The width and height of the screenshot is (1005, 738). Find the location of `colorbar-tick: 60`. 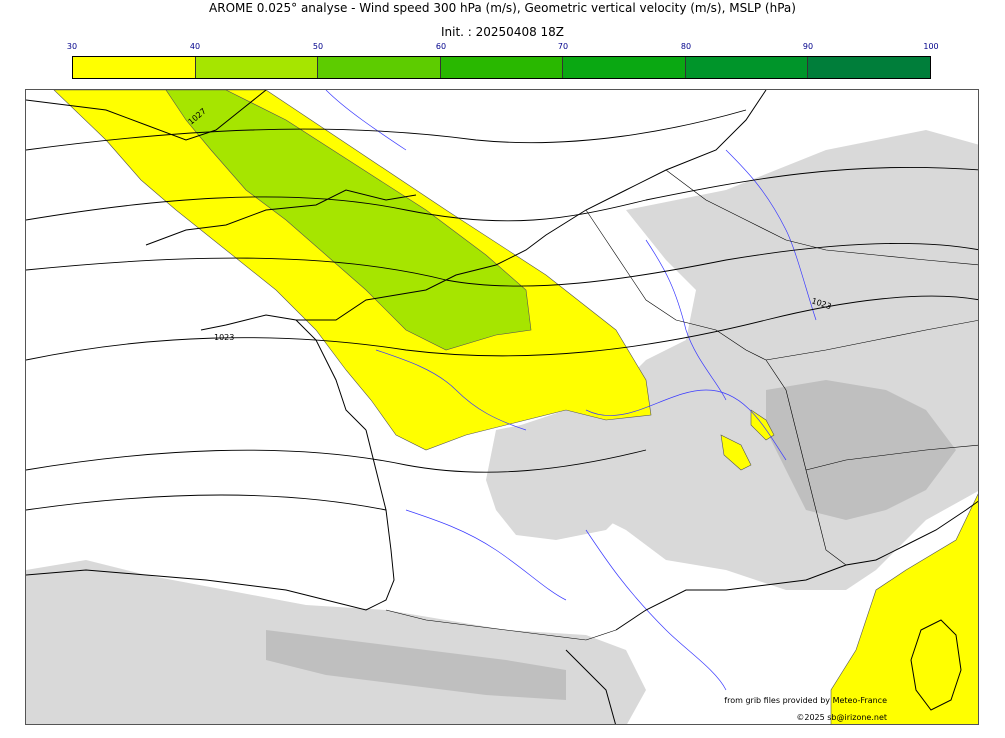

colorbar-tick: 60 is located at coordinates (441, 46).